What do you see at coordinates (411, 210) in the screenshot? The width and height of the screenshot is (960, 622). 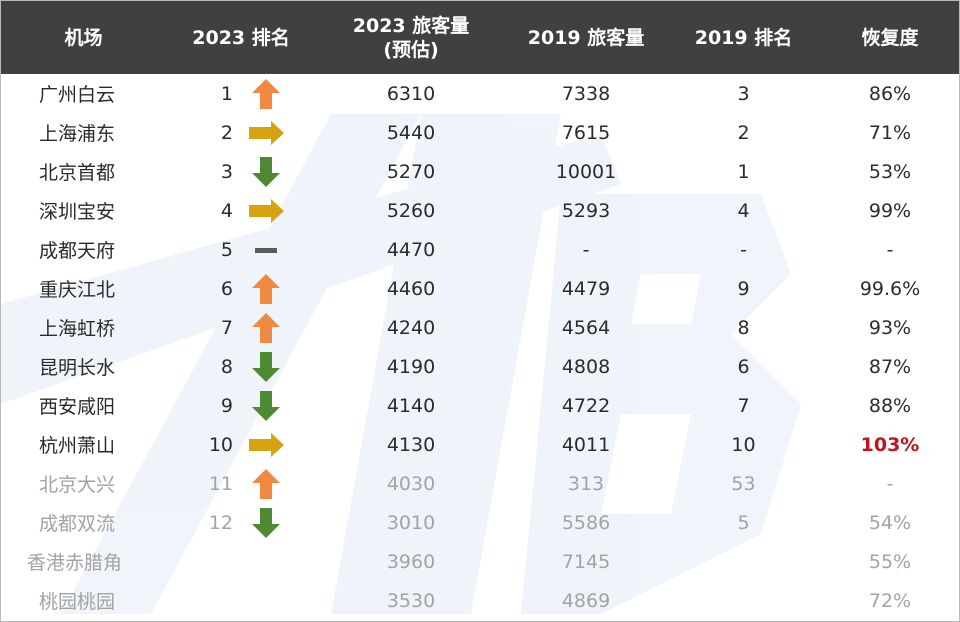 I see `pax-2023-cell: 5260` at bounding box center [411, 210].